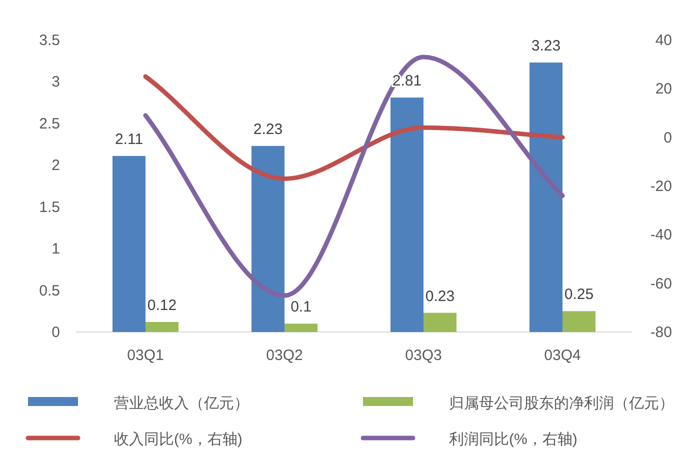  I want to click on y-tick-label: 1.5, so click(49, 207).